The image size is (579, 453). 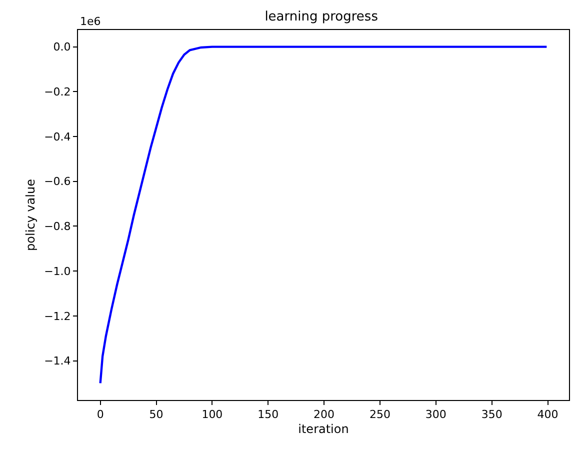 I want to click on x-tick-label: 100, so click(x=212, y=415).